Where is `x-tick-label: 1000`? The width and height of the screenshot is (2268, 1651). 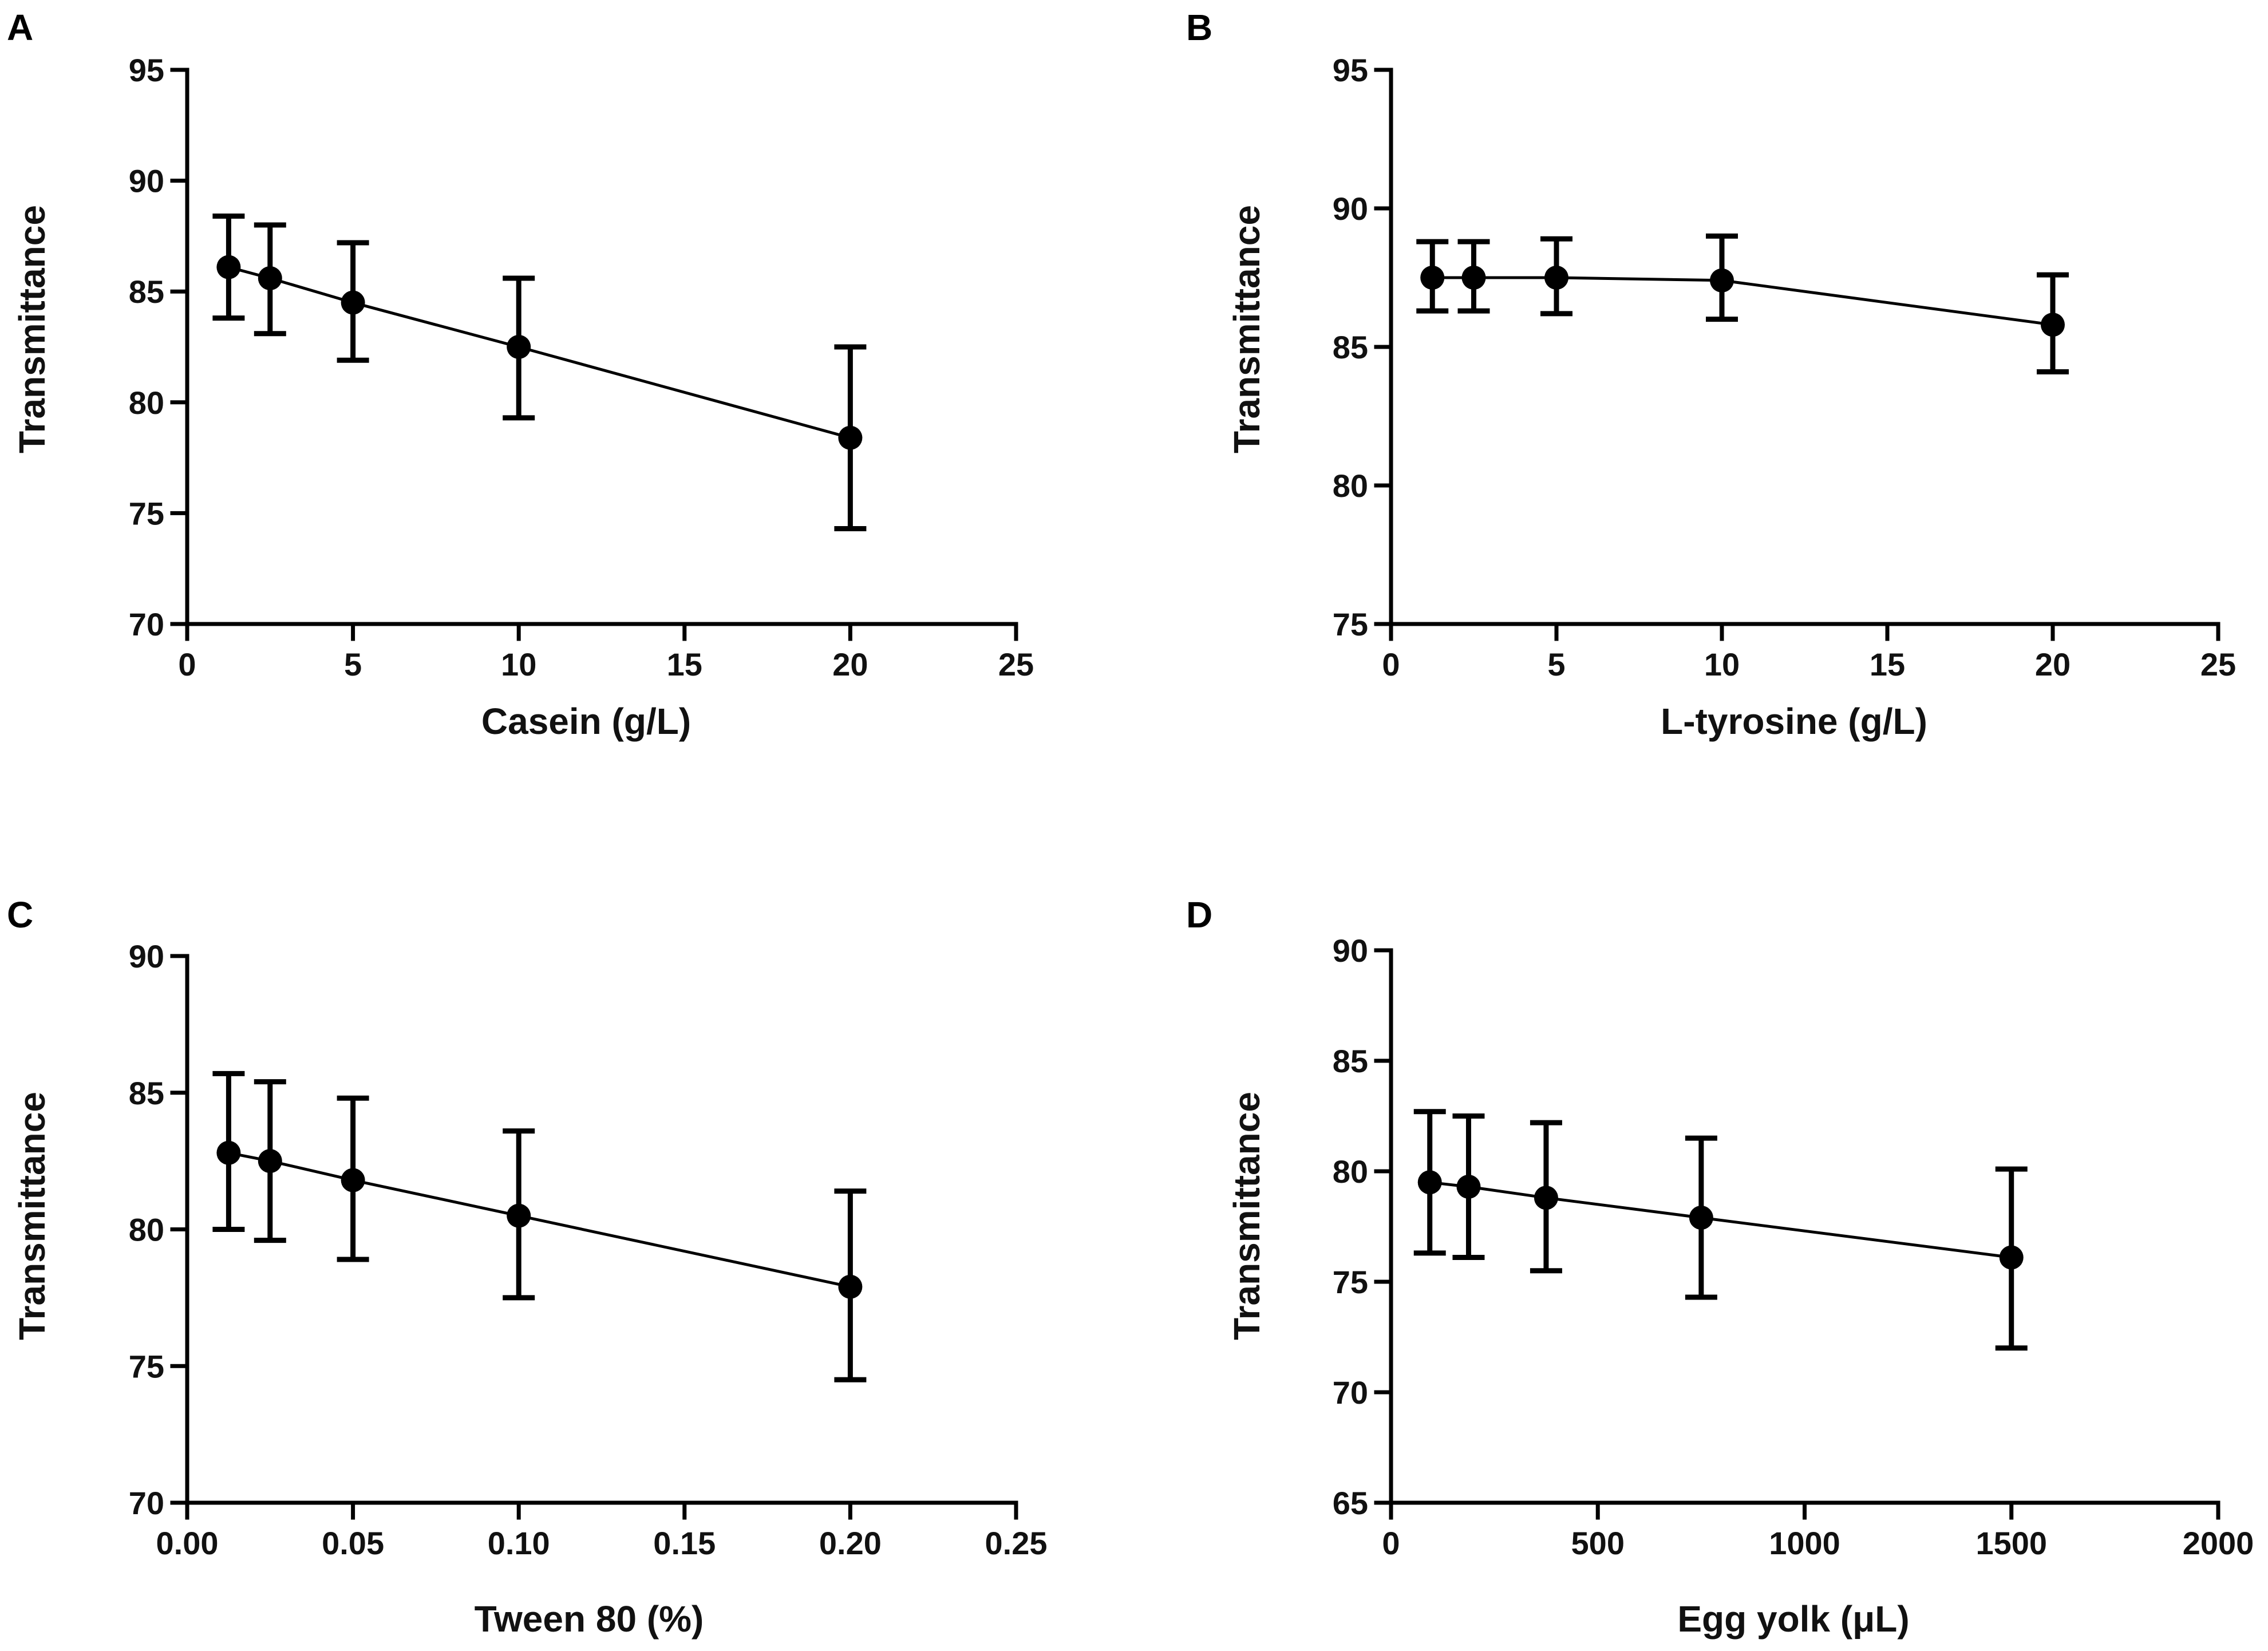
x-tick-label: 1000 is located at coordinates (1804, 1543).